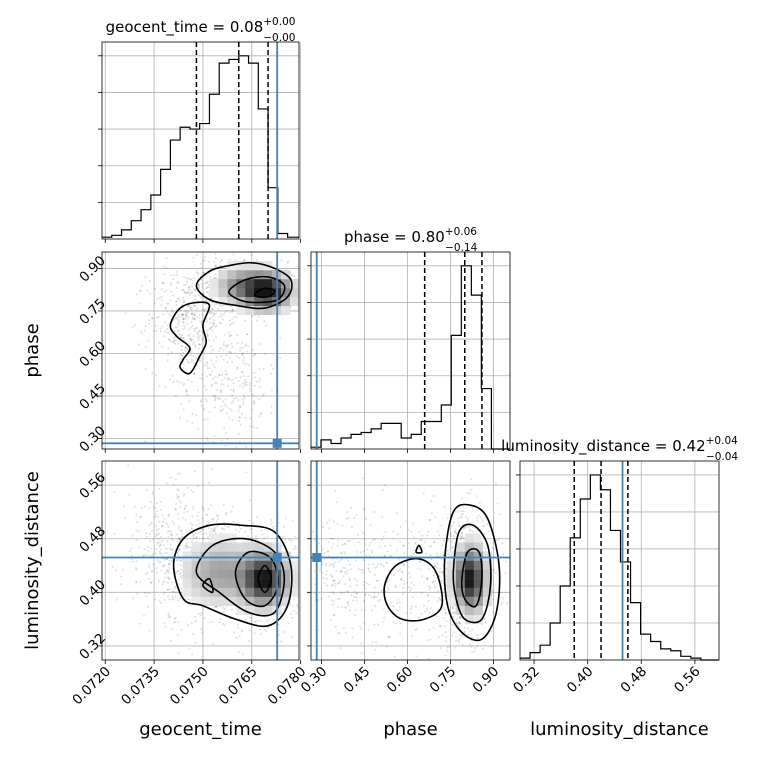 The height and width of the screenshot is (764, 760). Describe the element at coordinates (232, 575) in the screenshot. I see `contour-line` at that location.